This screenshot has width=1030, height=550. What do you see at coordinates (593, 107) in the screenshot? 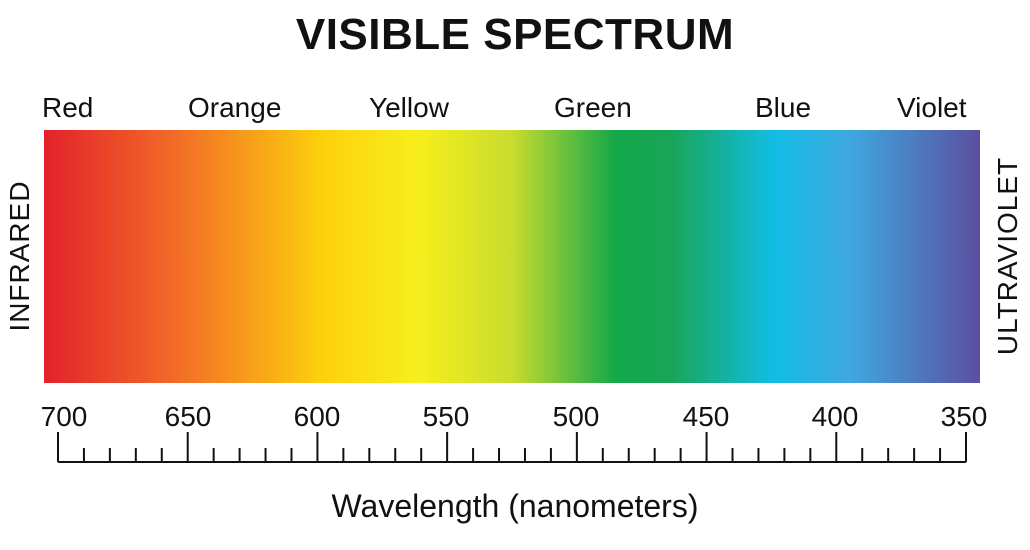
I see `color-label-green: Green` at bounding box center [593, 107].